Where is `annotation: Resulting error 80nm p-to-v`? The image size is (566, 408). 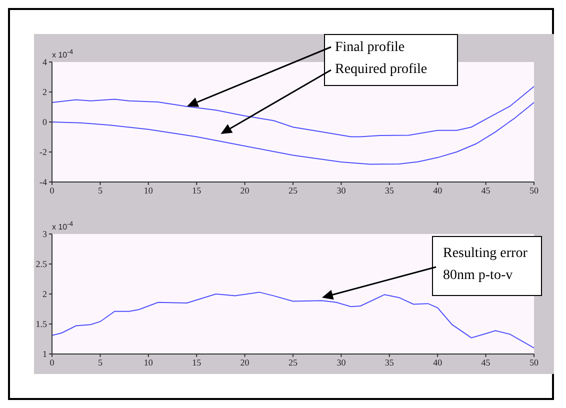 annotation: Resulting error 80nm p-to-v is located at coordinates (485, 265).